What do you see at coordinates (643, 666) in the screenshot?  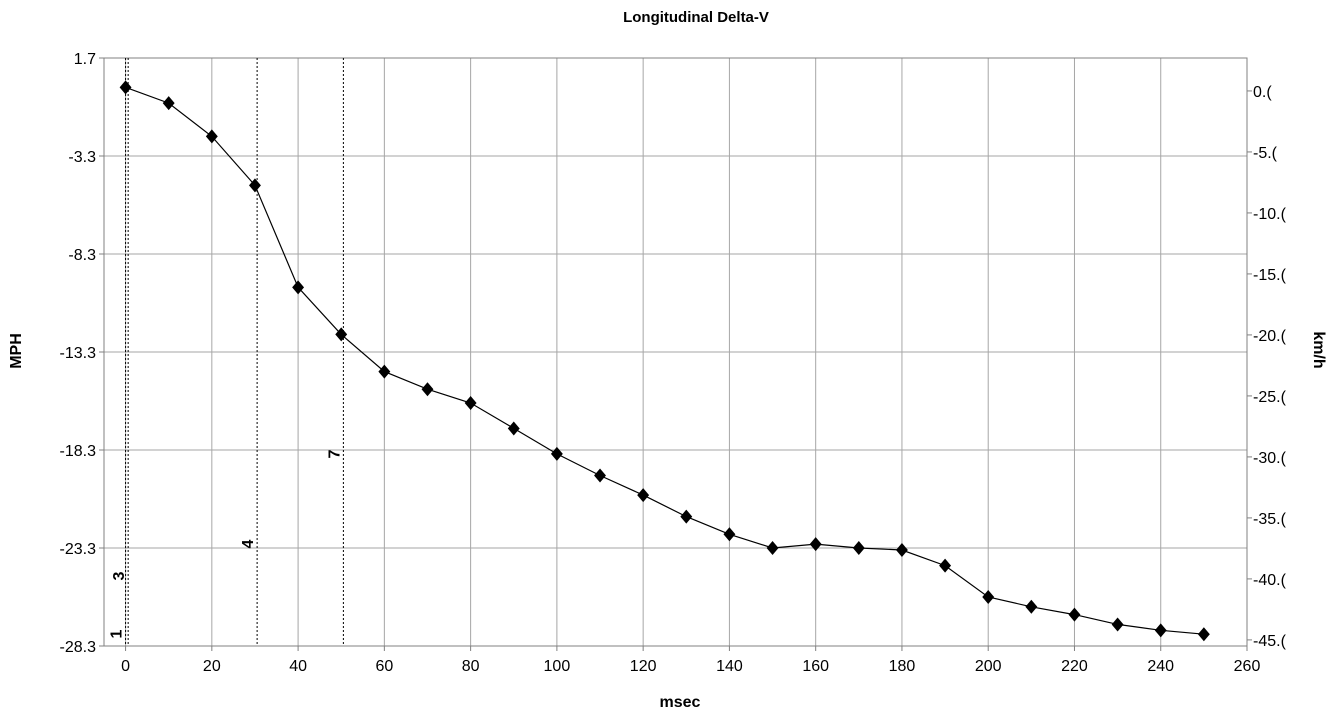 I see `x-tick-label: 120` at bounding box center [643, 666].